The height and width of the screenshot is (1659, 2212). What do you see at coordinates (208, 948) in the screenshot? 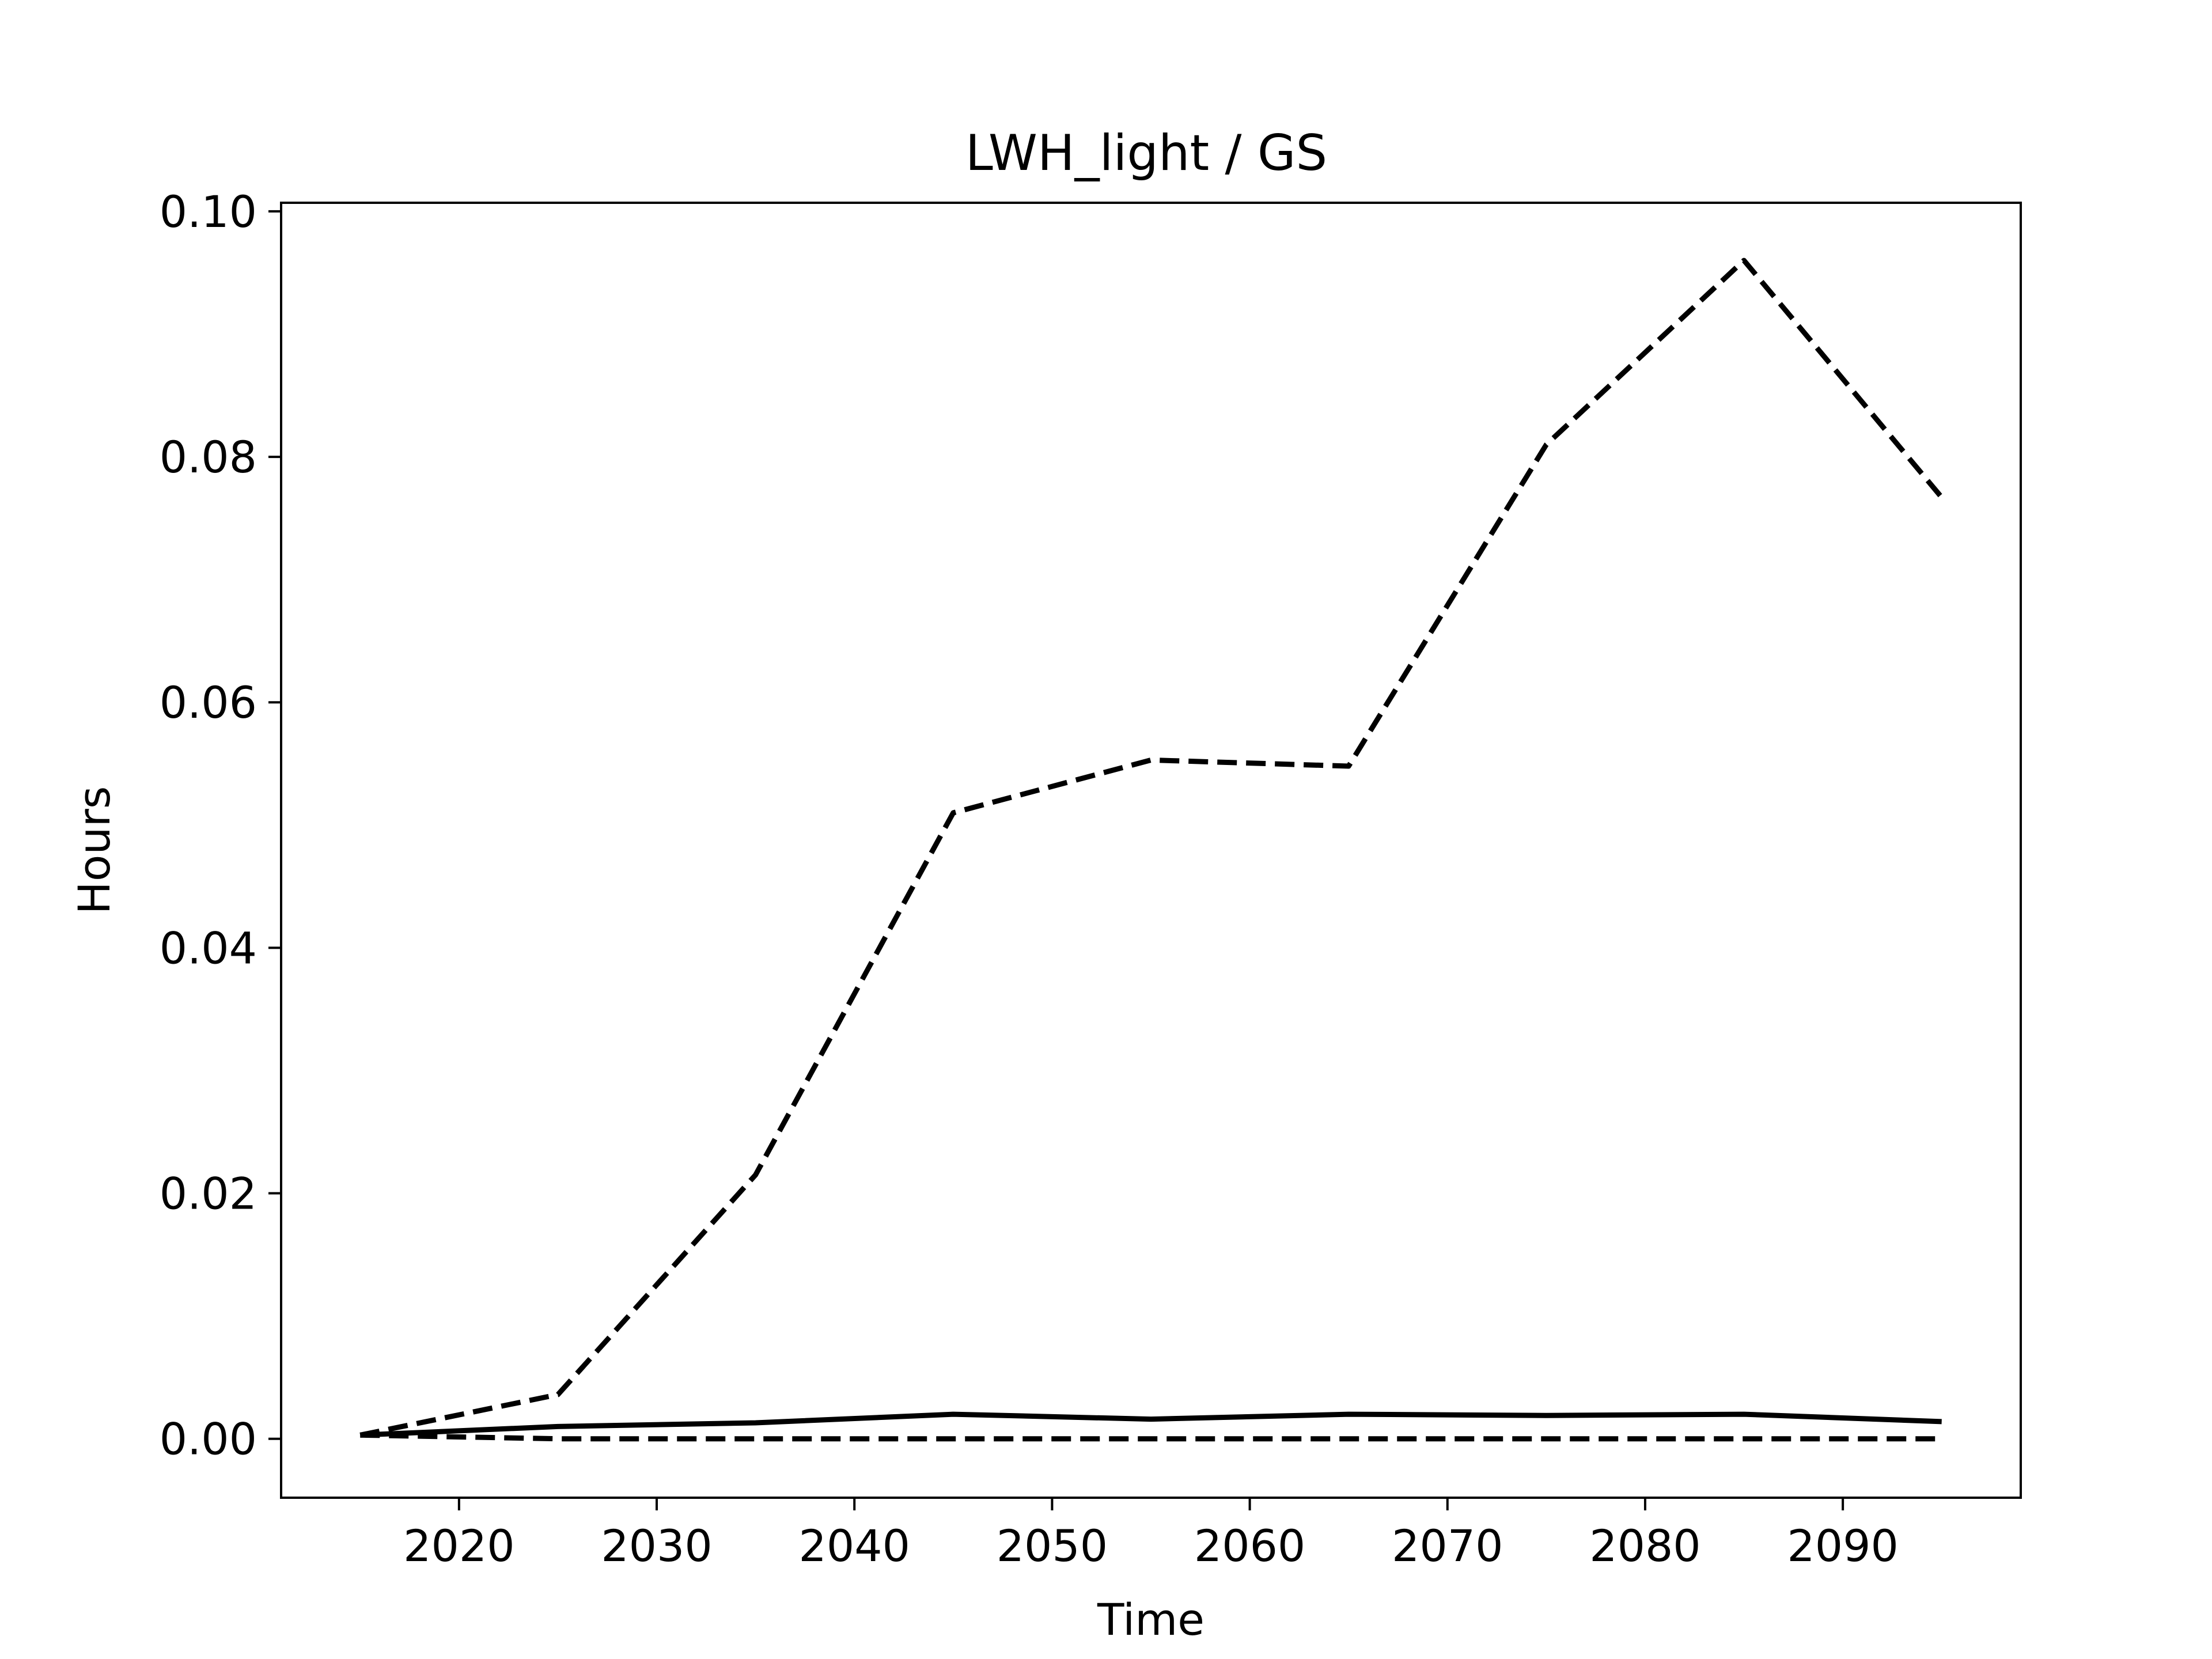
I see `y-tick-label: 0.04` at bounding box center [208, 948].